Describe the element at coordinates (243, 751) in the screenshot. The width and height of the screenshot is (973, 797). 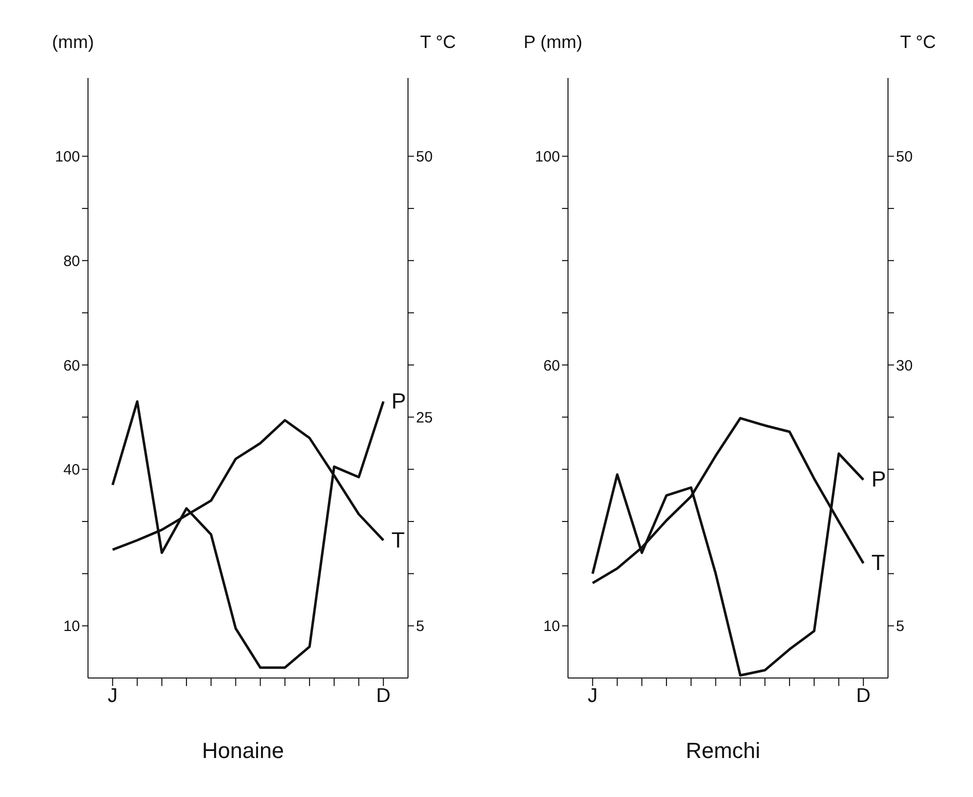
I see `text: Honaine` at that location.